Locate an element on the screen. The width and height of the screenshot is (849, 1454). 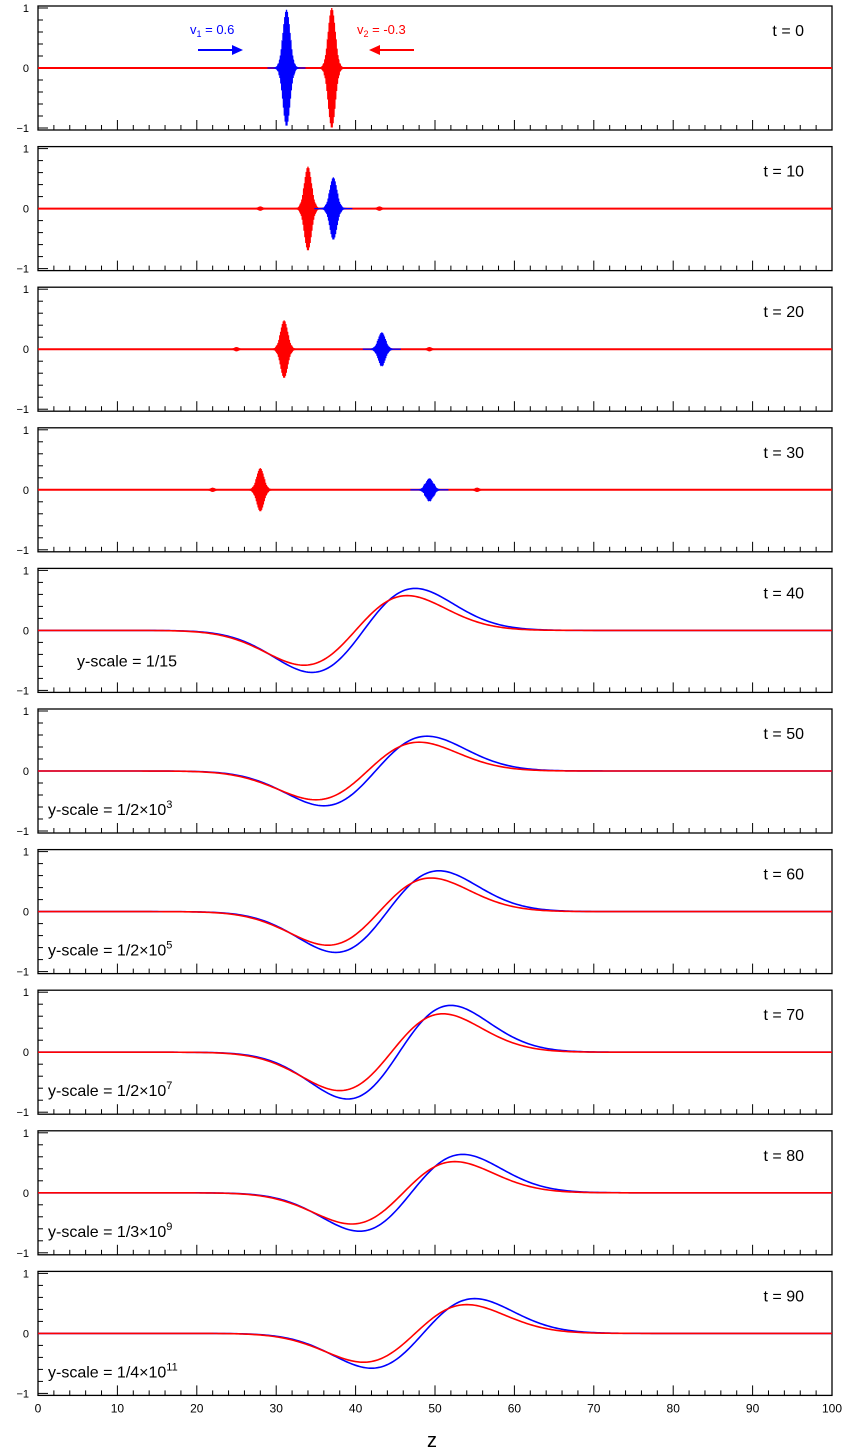
y-scale-text: y-scale = 1/4×10 is located at coordinates (107, 1372).